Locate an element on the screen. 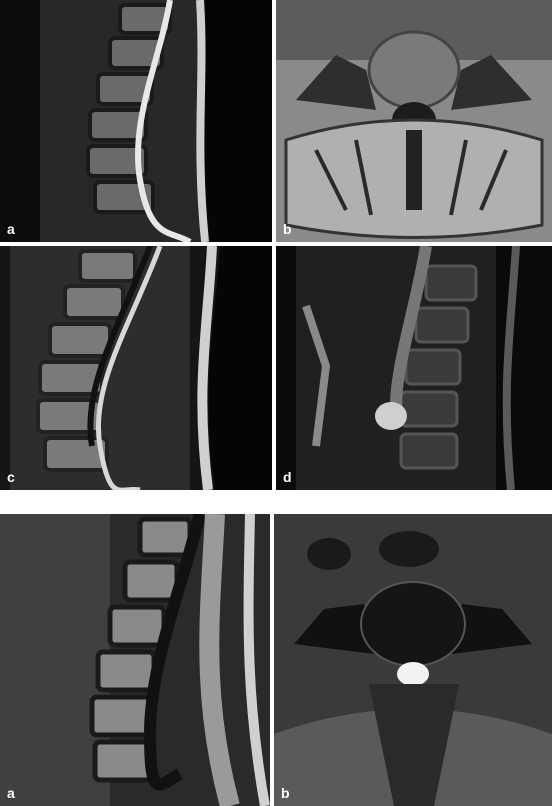 This screenshot has width=552, height=806. panel-label: d is located at coordinates (287, 477).